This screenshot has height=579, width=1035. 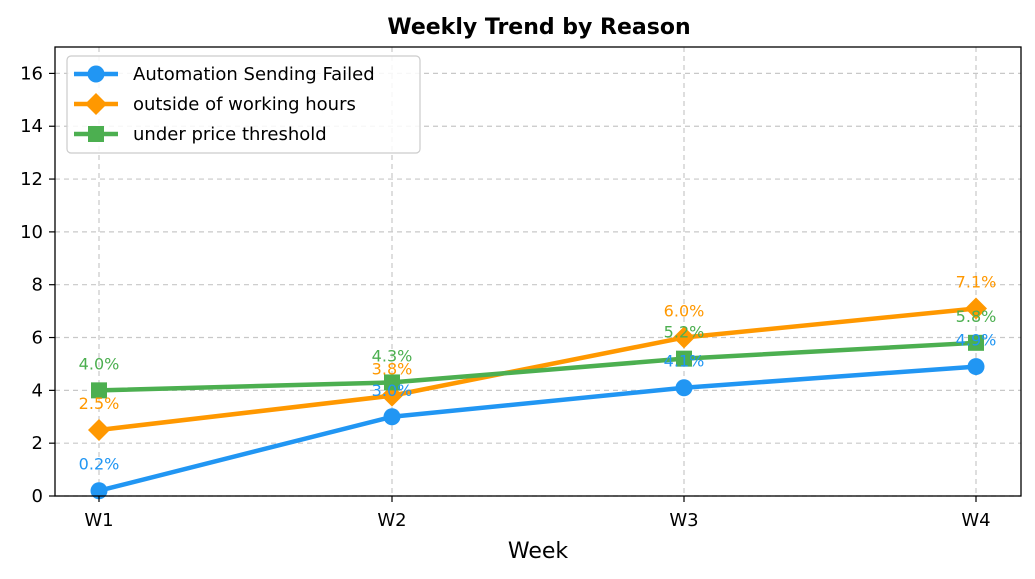 I want to click on data-label: 5.2%, so click(x=684, y=332).